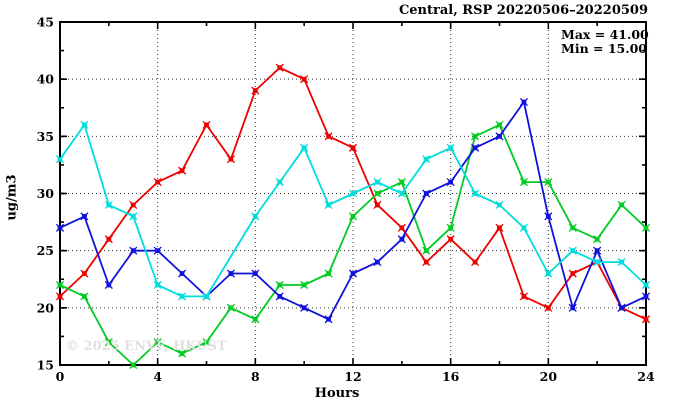  I want to click on min-annotation: Min = 15.00, so click(604, 48).